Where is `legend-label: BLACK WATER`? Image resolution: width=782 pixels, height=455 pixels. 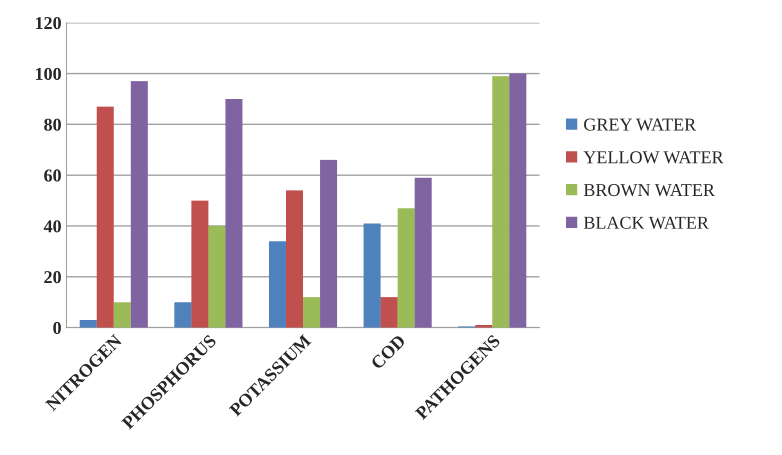
legend-label: BLACK WATER is located at coordinates (646, 222).